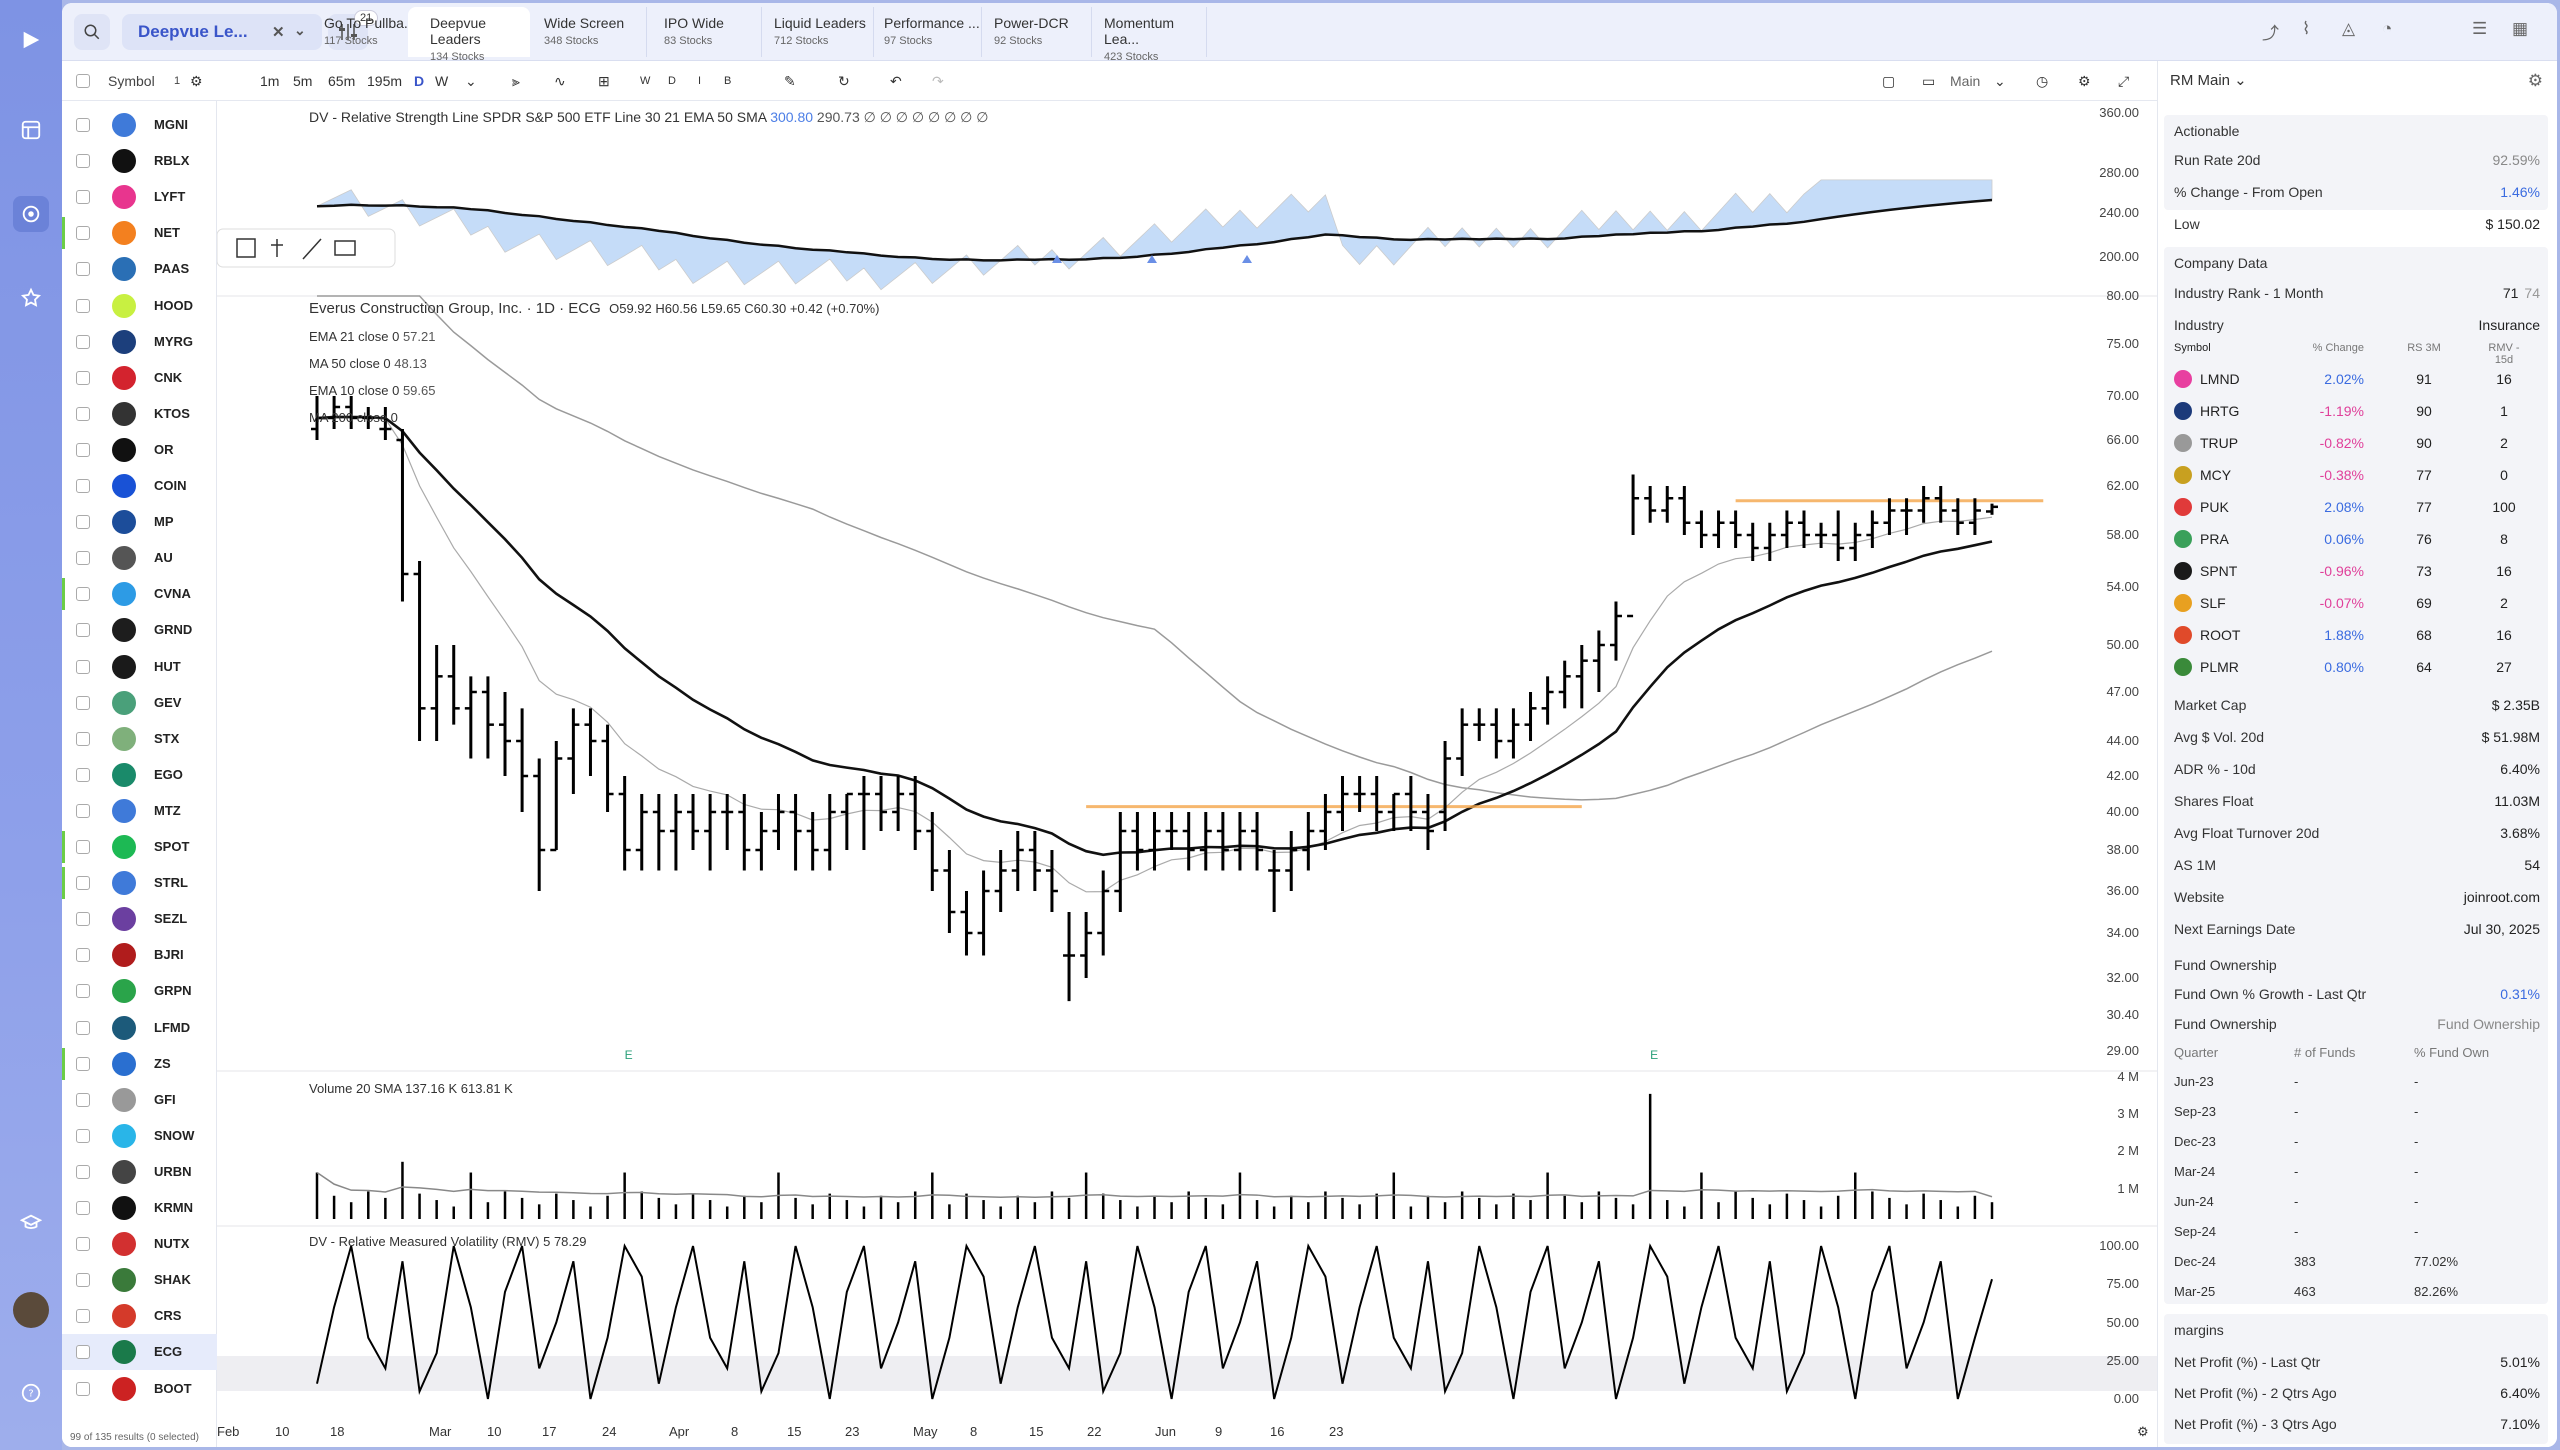 The width and height of the screenshot is (2560, 1450). What do you see at coordinates (222, 32) in the screenshot?
I see `screen-select: Deepvue Le... ✕ ⌄` at bounding box center [222, 32].